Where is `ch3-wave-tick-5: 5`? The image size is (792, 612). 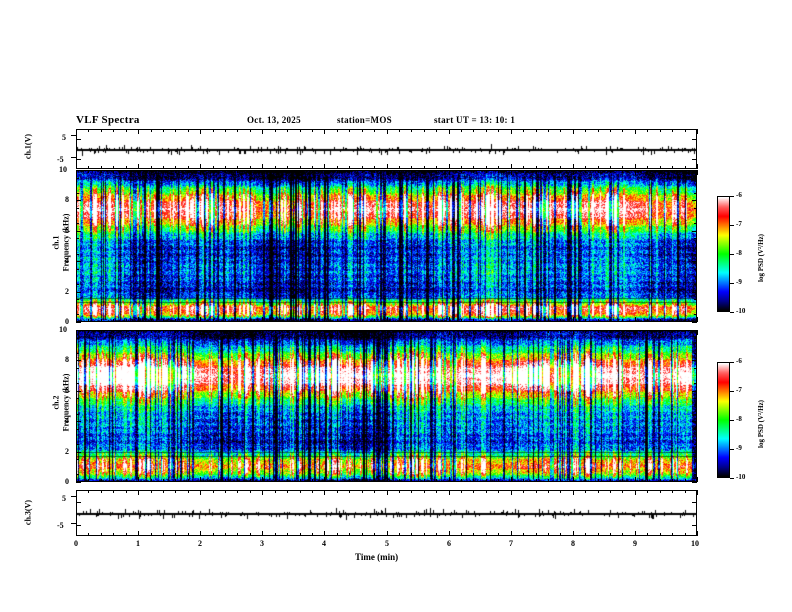 ch3-wave-tick-5: 5 is located at coordinates (64, 498).